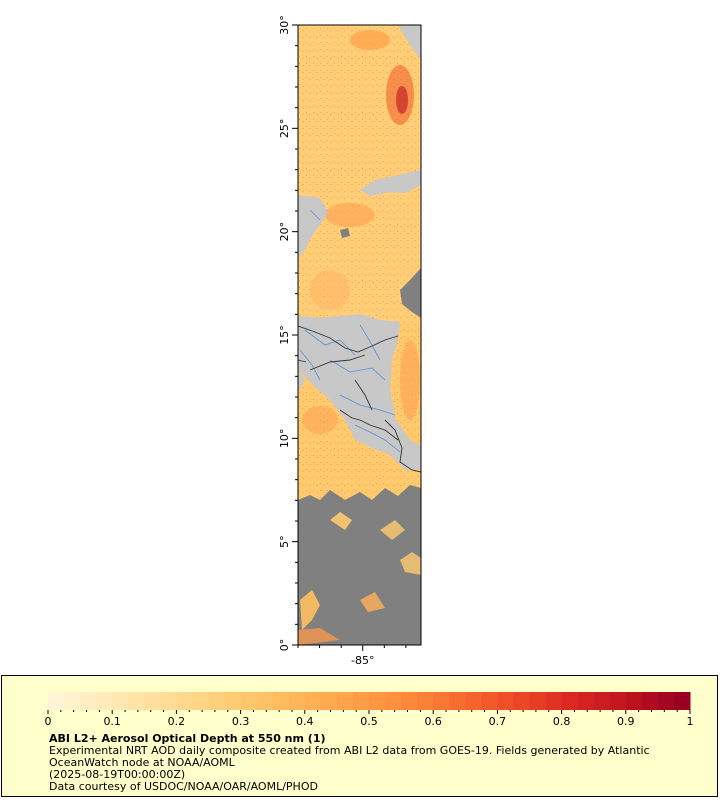 The height and width of the screenshot is (800, 720). Describe the element at coordinates (284, 25) in the screenshot. I see `lat-tick-label: 30°` at that location.